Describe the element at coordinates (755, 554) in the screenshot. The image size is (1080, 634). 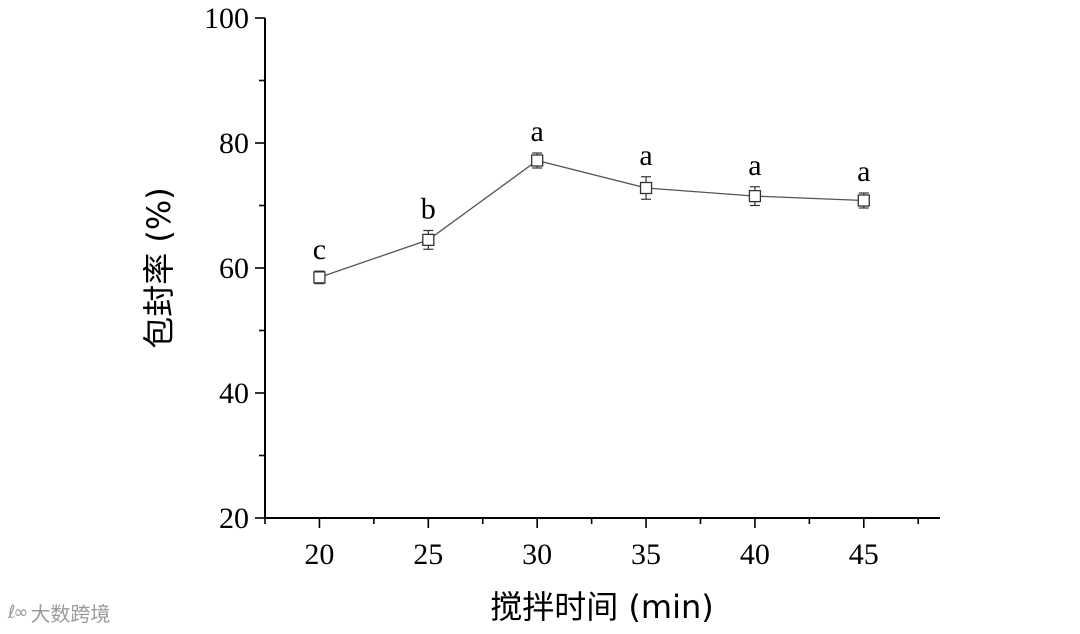
I see `x-tick-label: 40` at that location.